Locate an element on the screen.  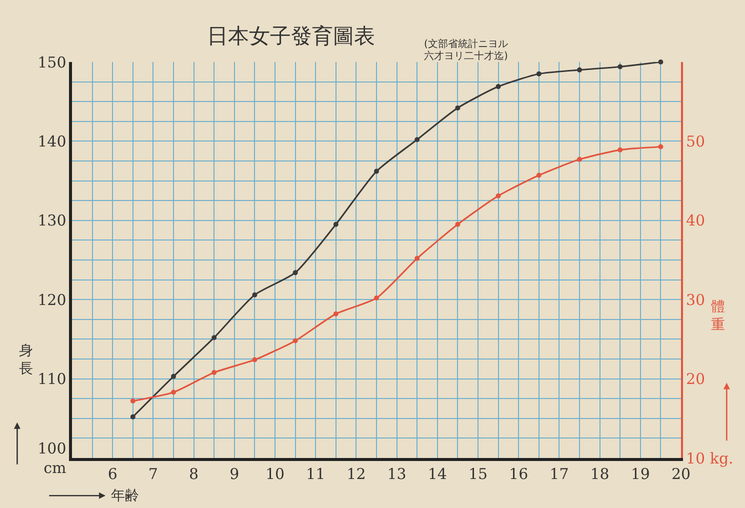
x-tick-label: 11 is located at coordinates (316, 473).